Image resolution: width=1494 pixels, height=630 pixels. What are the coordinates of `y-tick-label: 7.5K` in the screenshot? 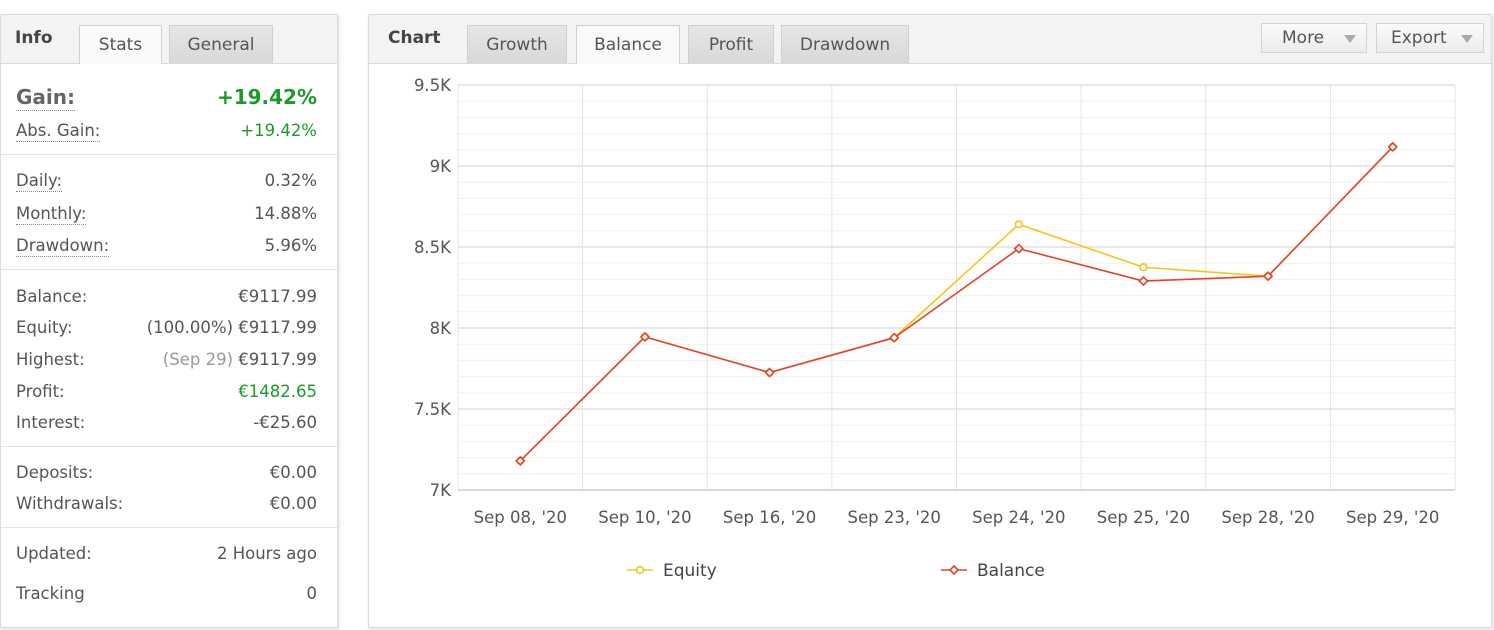 It's located at (433, 409).